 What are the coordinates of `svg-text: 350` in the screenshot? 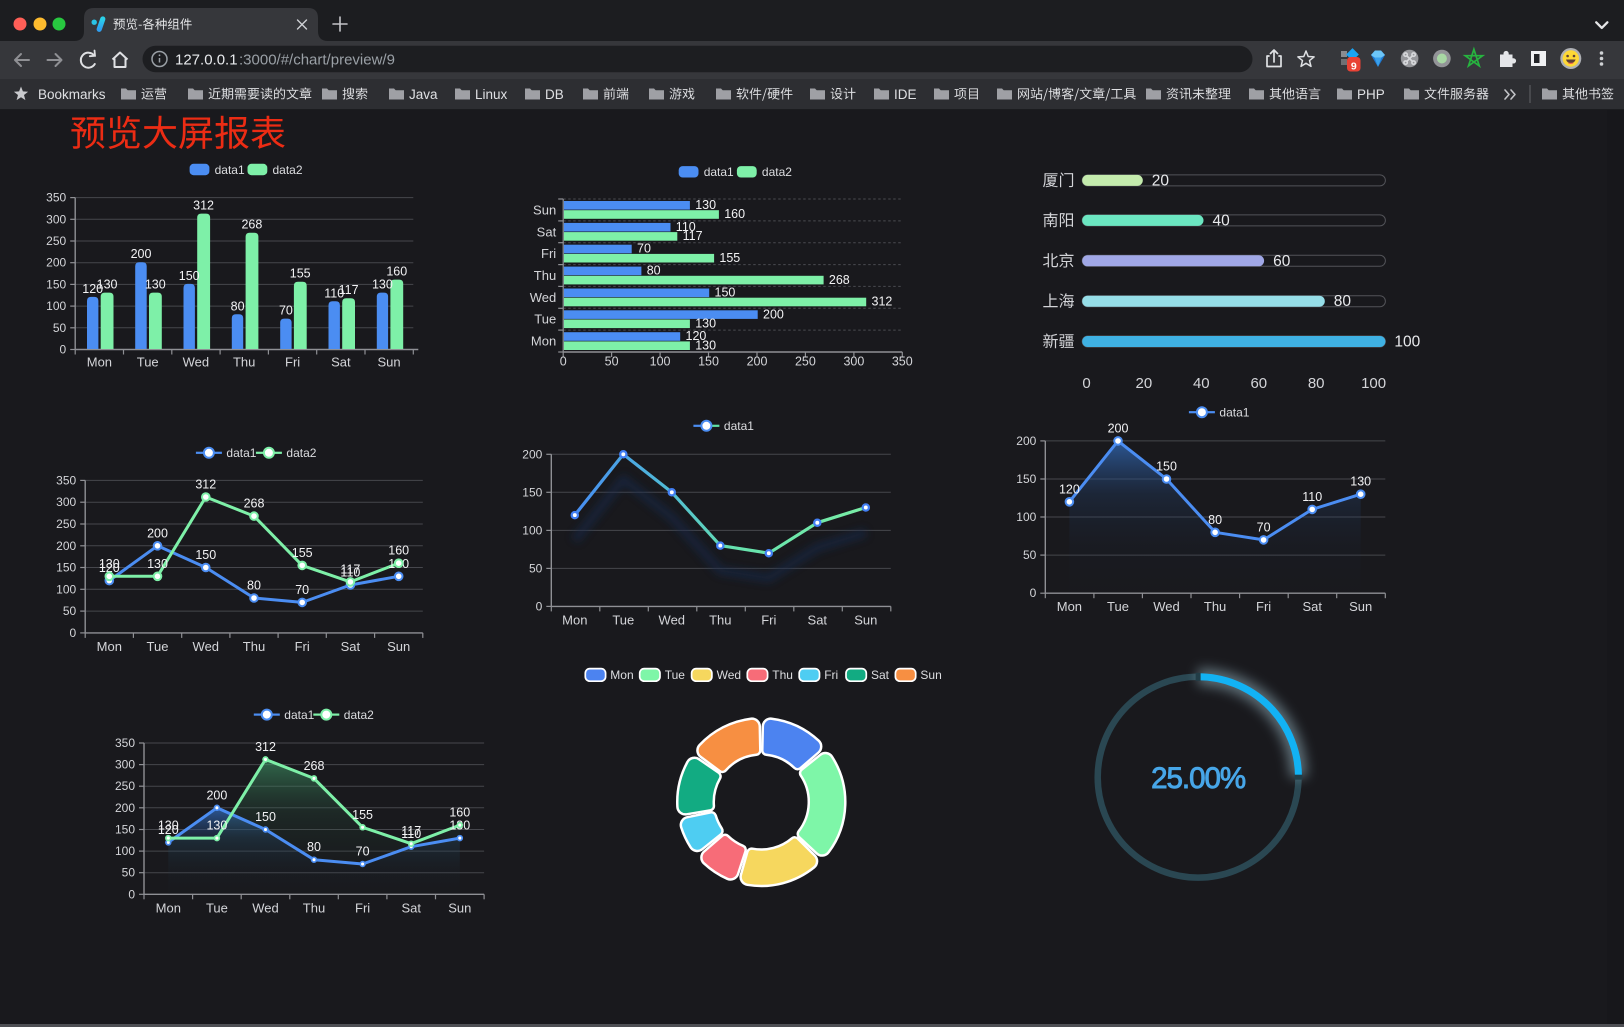 It's located at (66, 480).